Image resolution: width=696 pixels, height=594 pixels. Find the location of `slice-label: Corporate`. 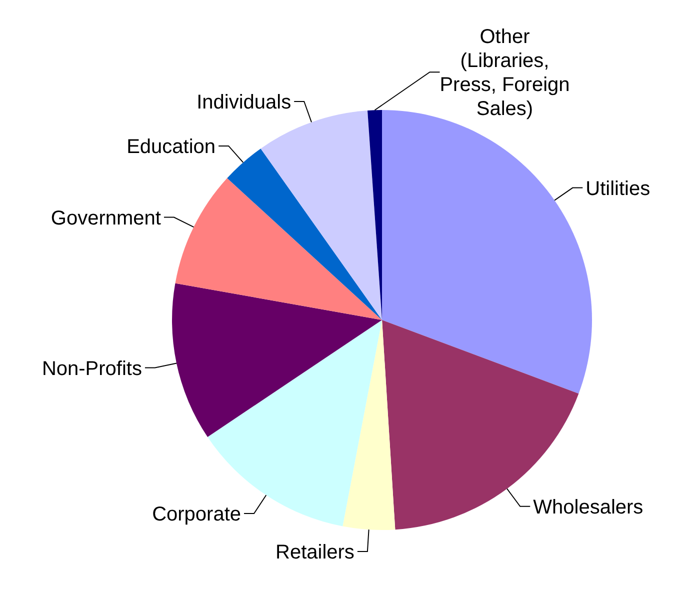

slice-label: Corporate is located at coordinates (197, 515).